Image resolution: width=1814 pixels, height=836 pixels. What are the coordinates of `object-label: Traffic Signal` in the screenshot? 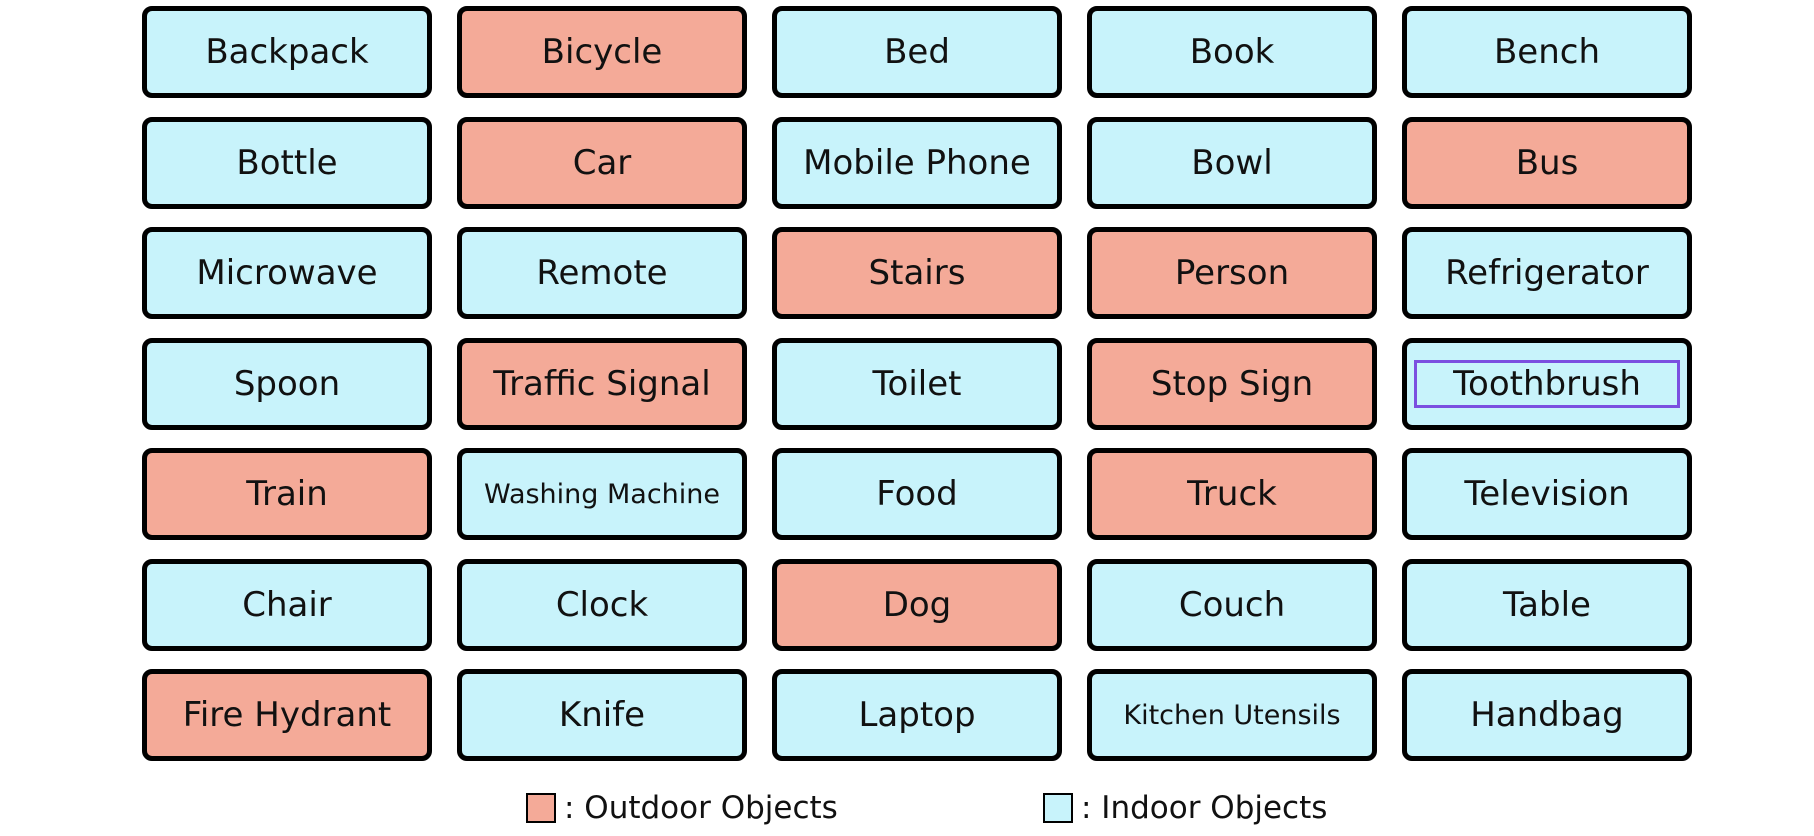 It's located at (602, 383).